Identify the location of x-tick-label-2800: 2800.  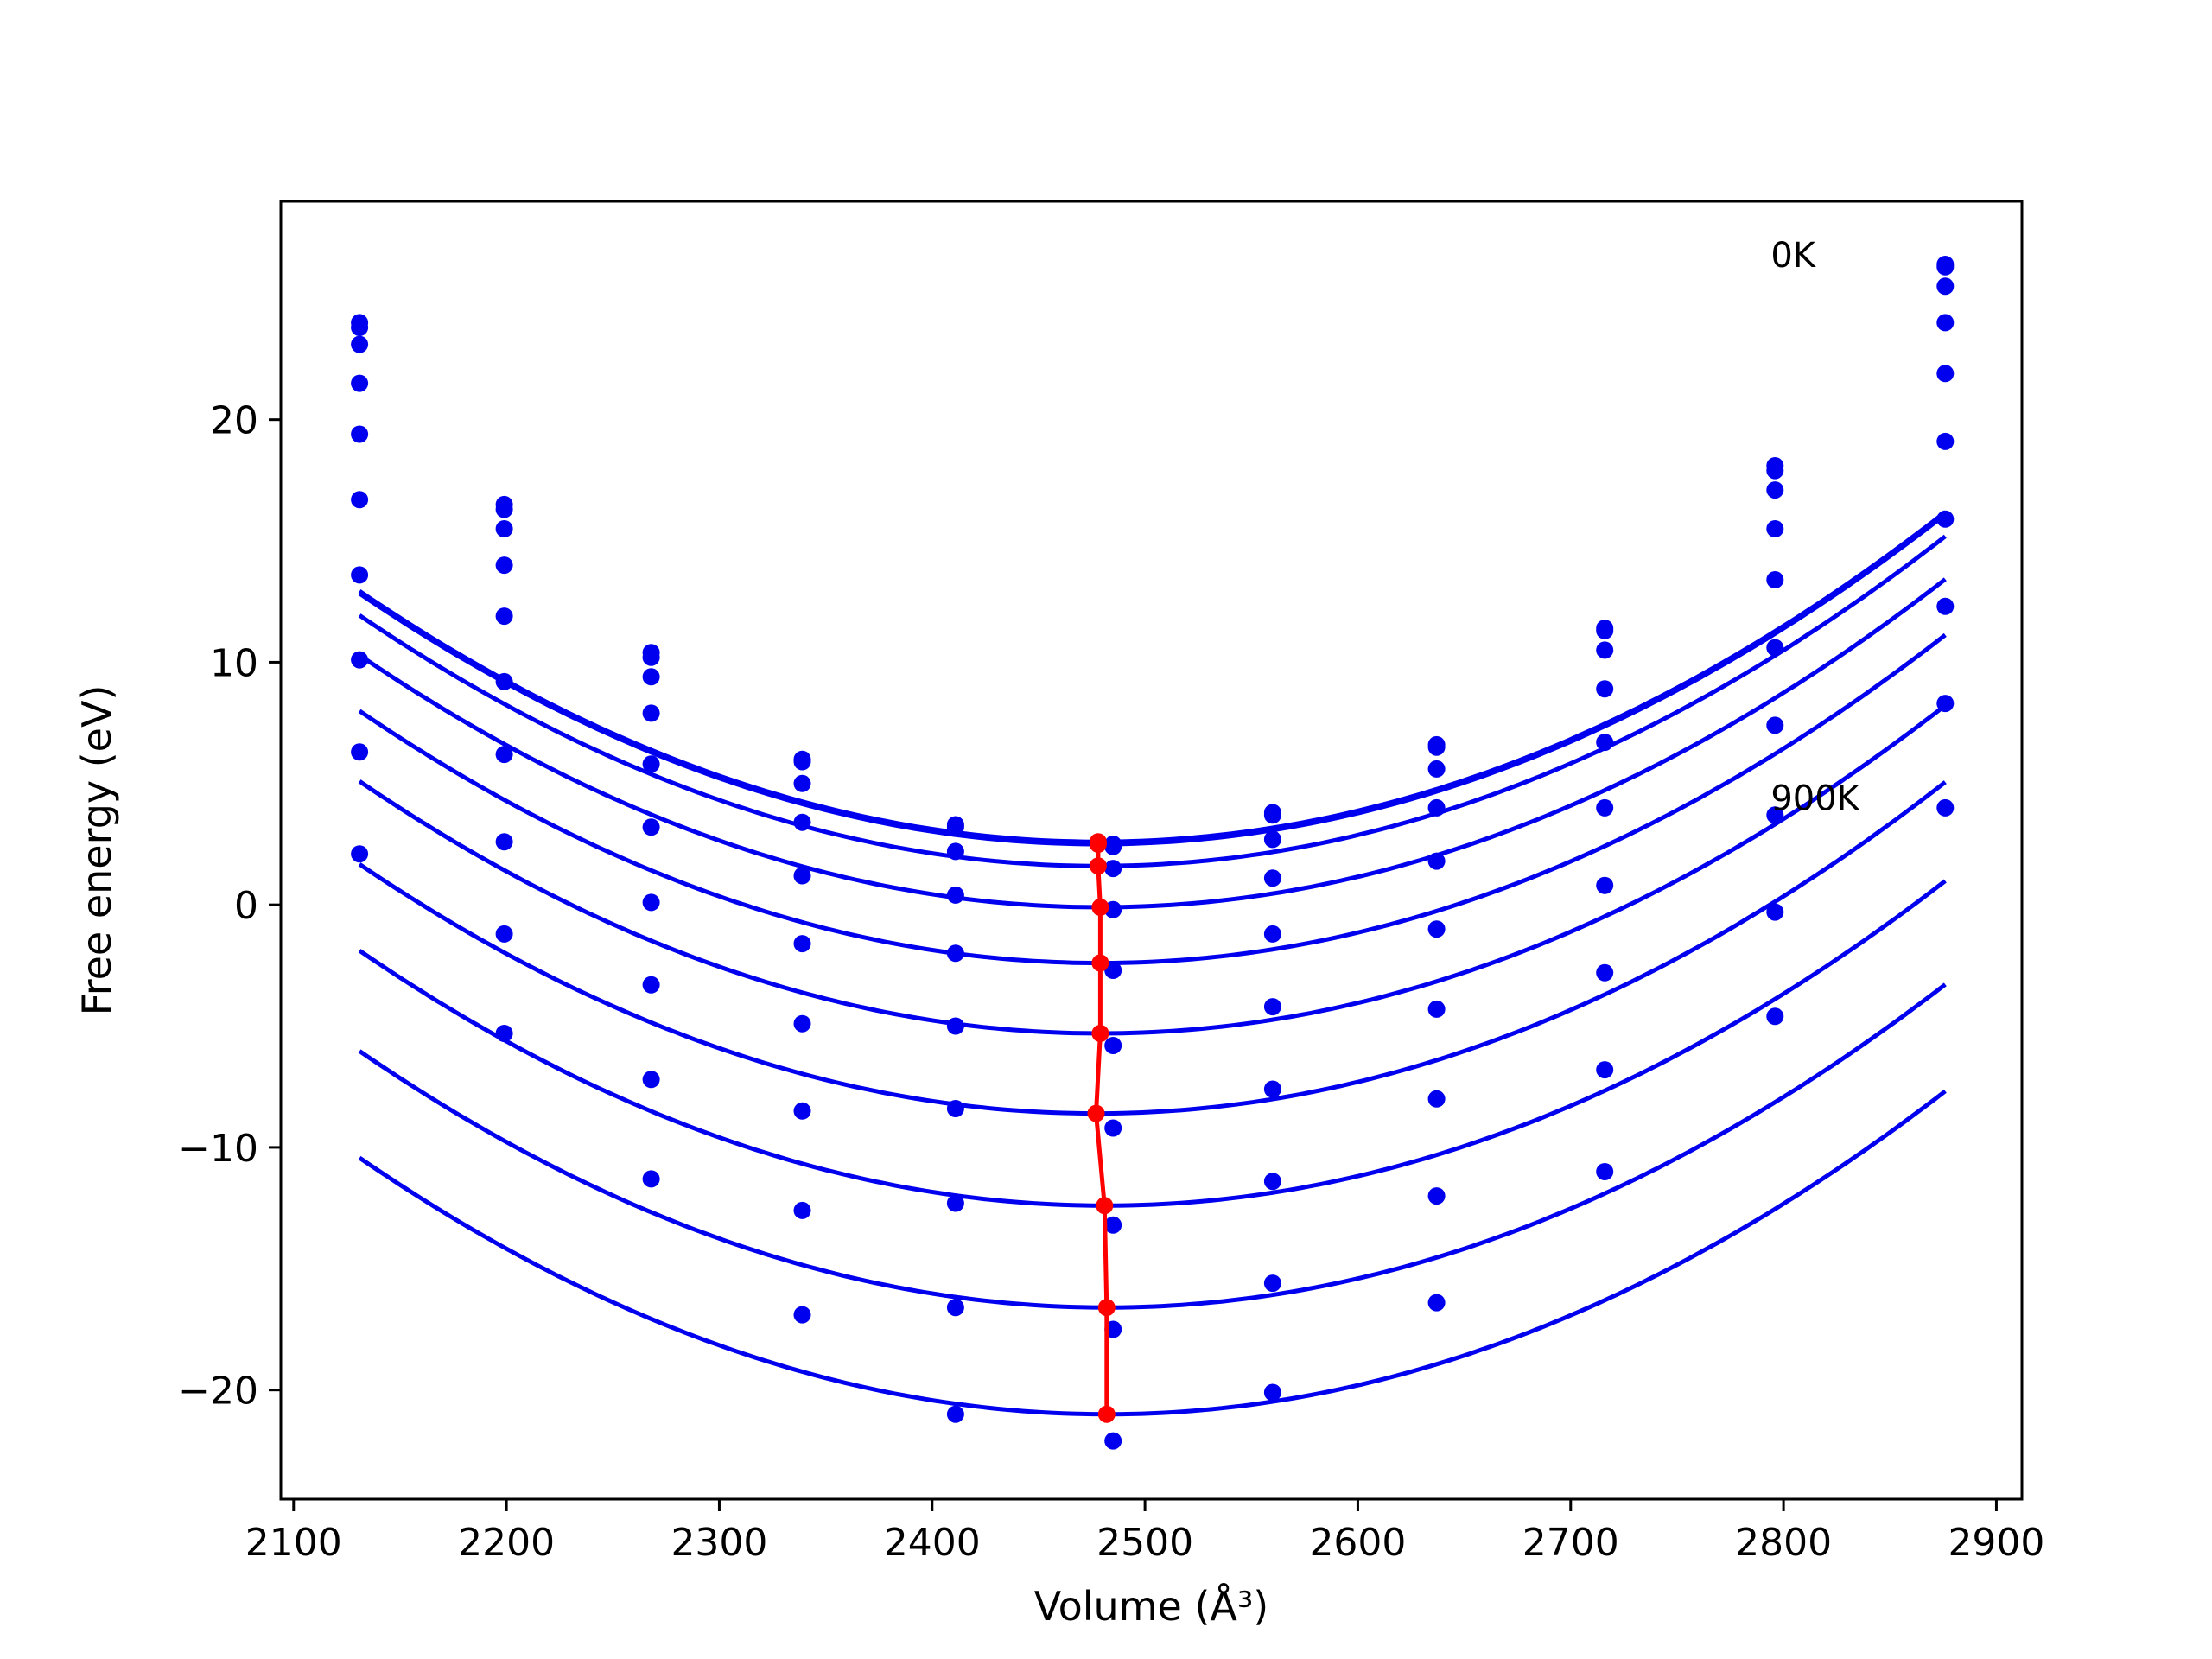
(1784, 1543).